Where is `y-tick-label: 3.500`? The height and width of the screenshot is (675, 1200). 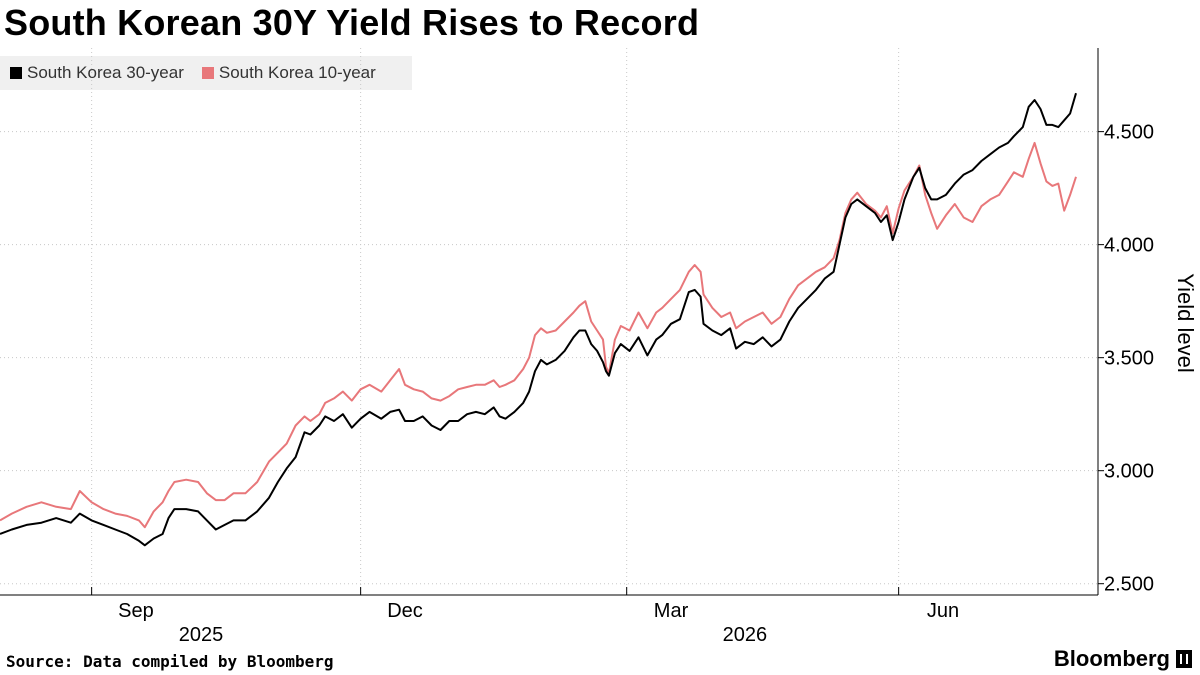
y-tick-label: 3.500 is located at coordinates (1129, 359).